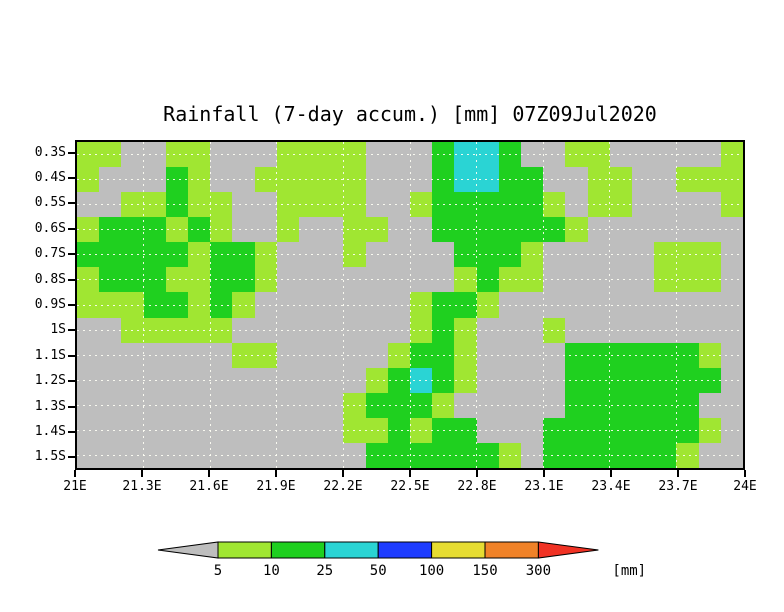 The height and width of the screenshot is (612, 784). Describe the element at coordinates (431, 571) in the screenshot. I see `legend-label: 100` at that location.